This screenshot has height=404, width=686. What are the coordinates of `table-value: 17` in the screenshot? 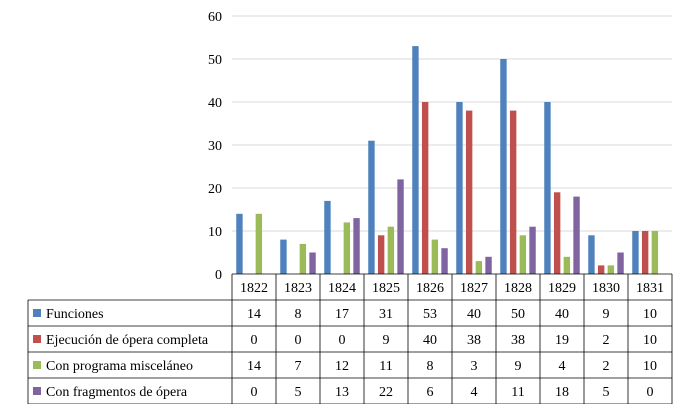 It's located at (342, 314).